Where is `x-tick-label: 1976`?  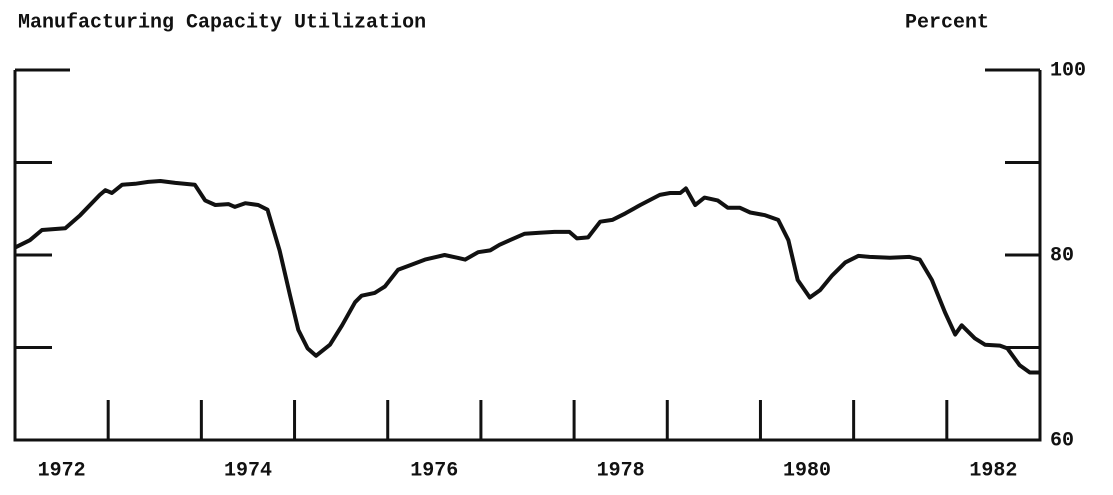
x-tick-label: 1976 is located at coordinates (434, 470).